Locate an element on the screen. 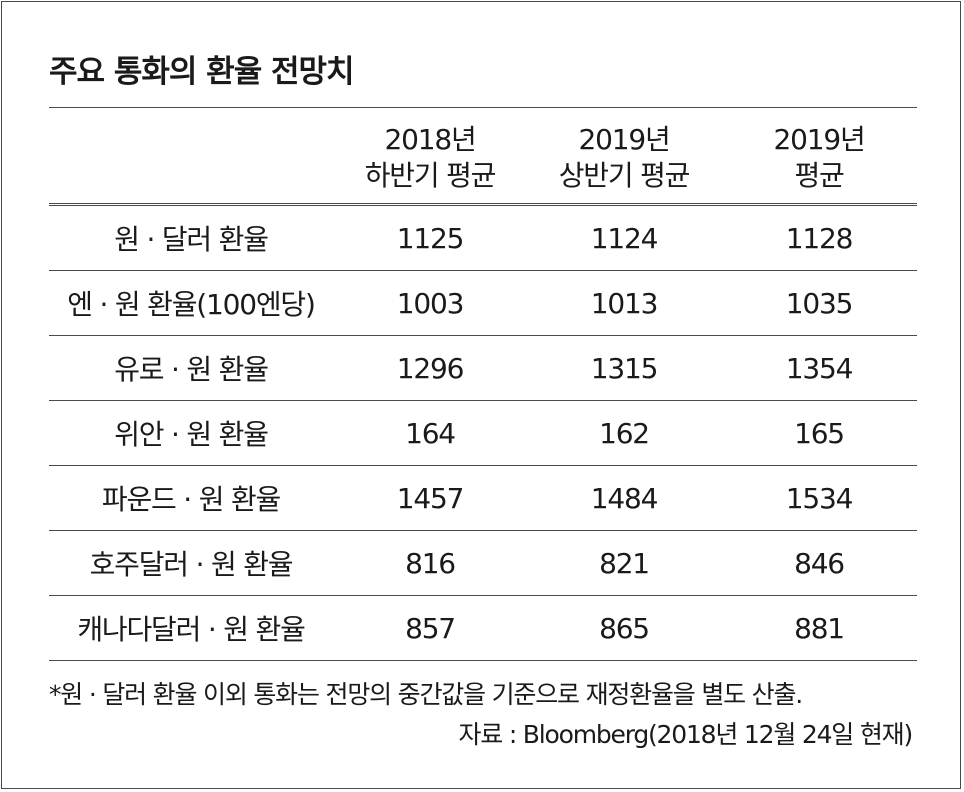  table-row: 원 · 달러 환율 1125 1124 1128 is located at coordinates (483, 238).